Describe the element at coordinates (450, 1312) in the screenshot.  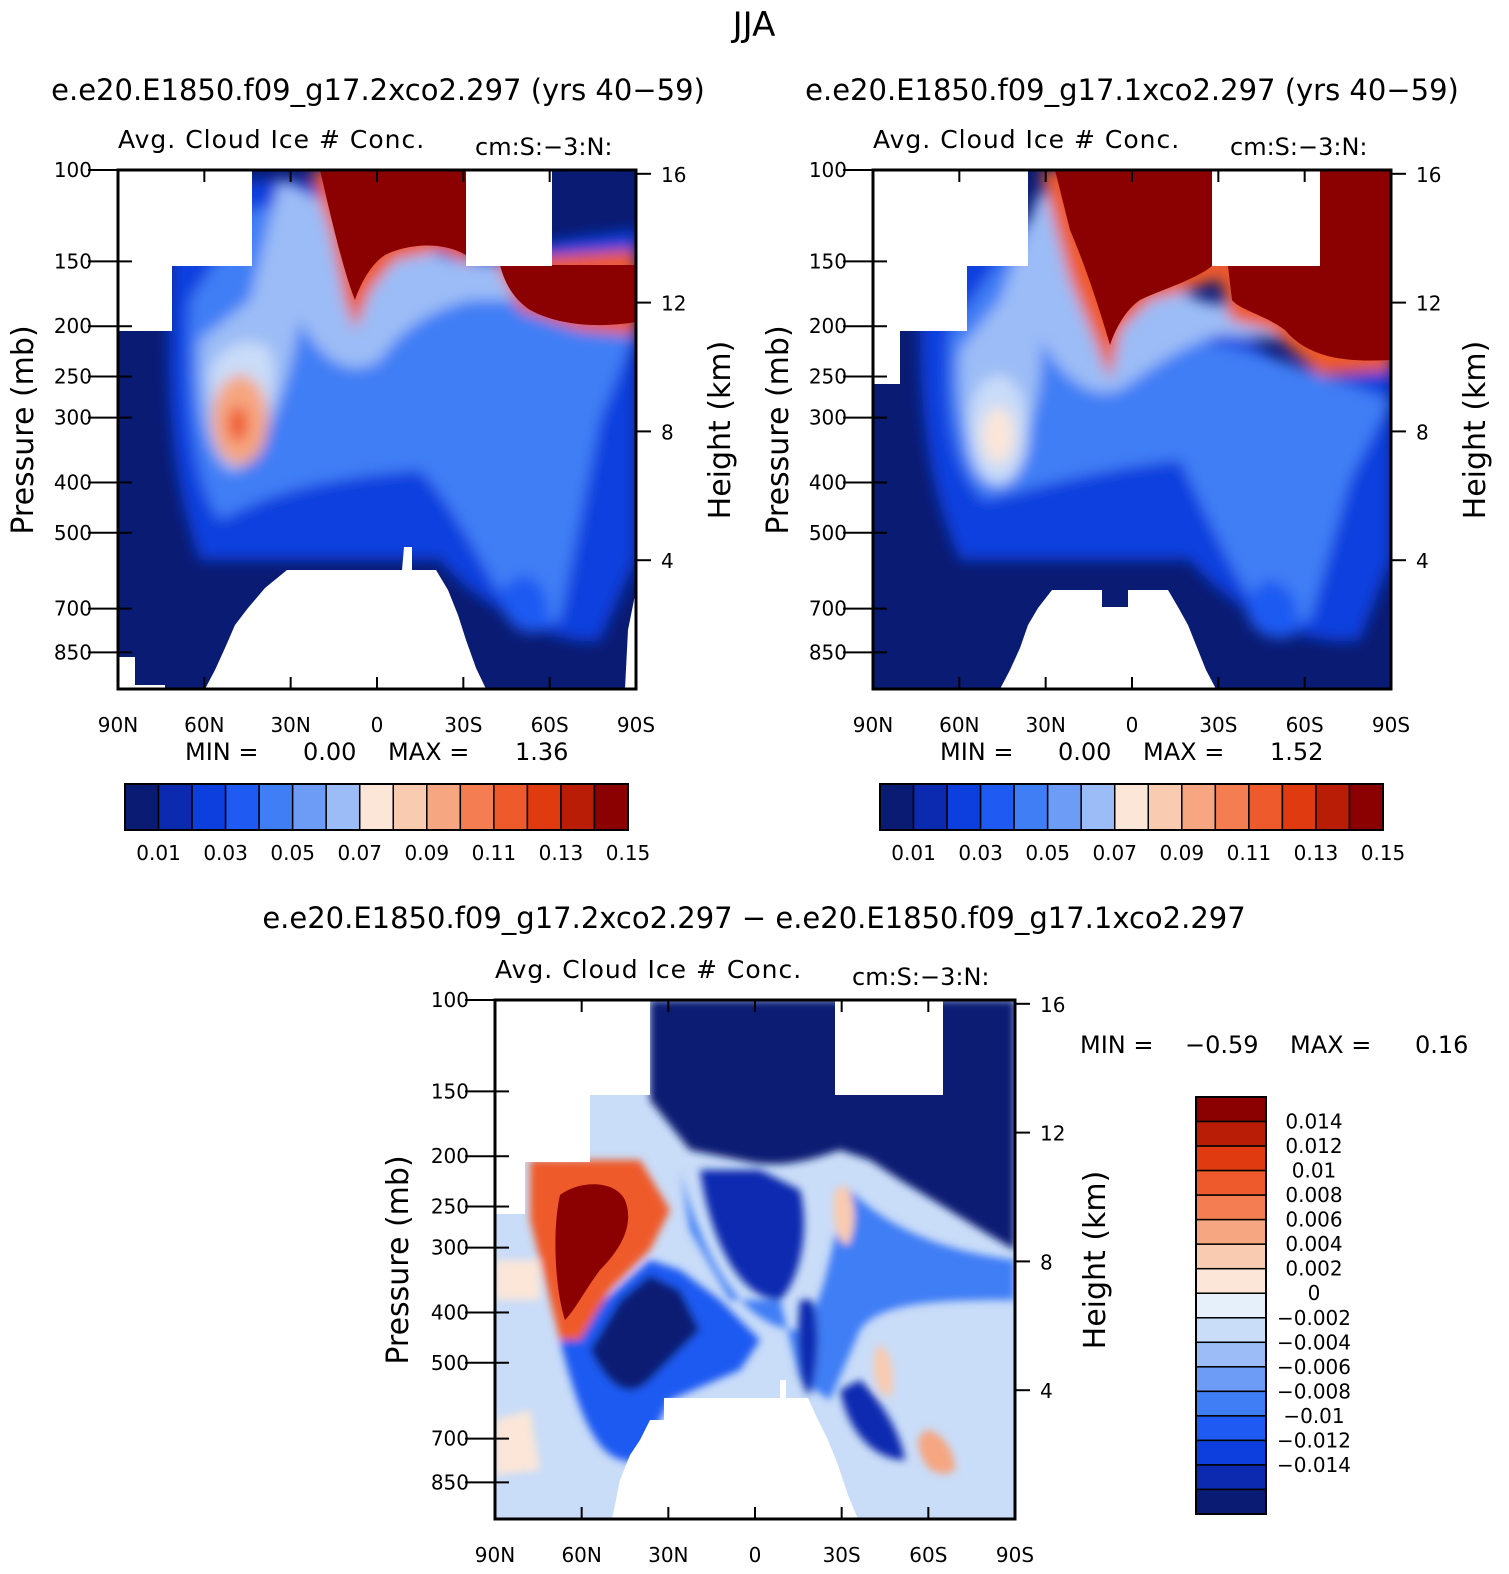
I see `panel-diff-y-tick-label: 400` at that location.